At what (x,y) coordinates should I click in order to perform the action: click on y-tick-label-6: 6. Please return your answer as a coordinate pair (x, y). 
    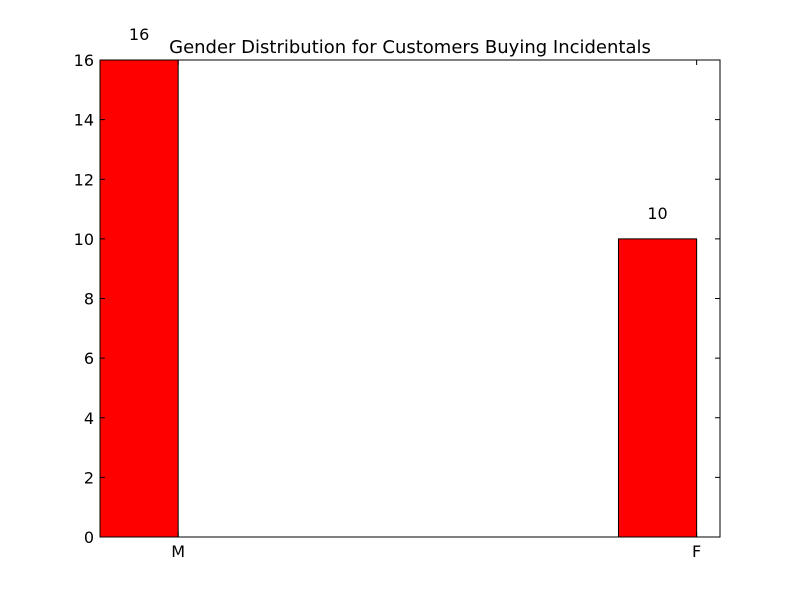
    Looking at the image, I should click on (89, 358).